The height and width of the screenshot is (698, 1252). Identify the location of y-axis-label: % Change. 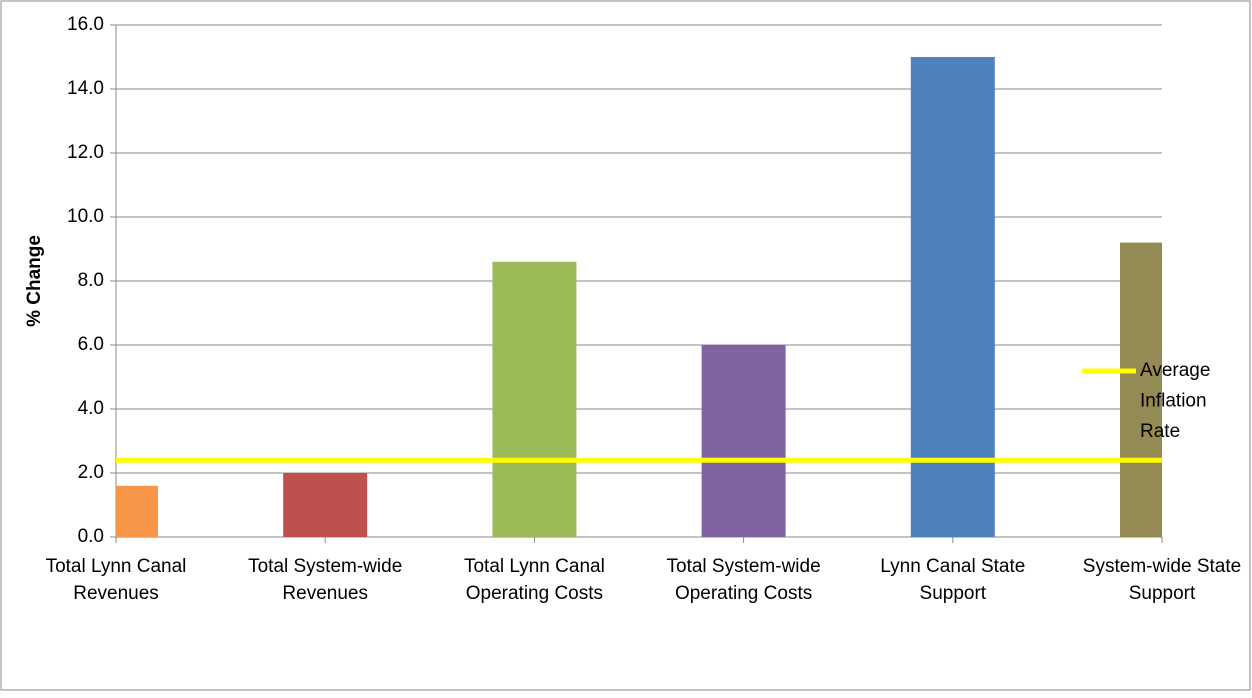
(34, 281).